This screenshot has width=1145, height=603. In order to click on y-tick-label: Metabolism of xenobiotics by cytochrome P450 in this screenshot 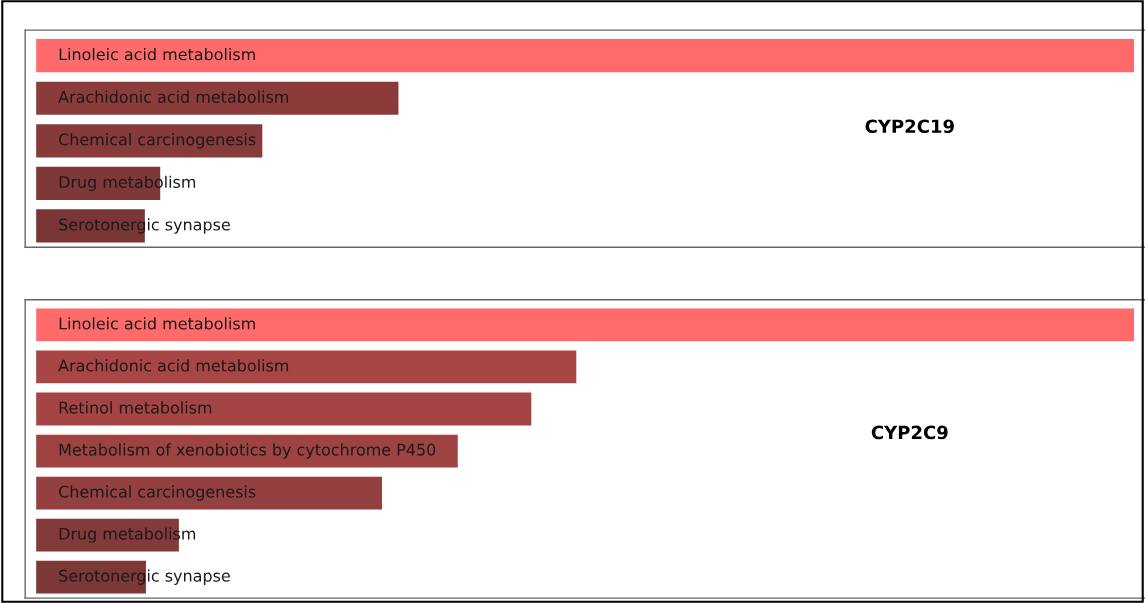, I will do `click(247, 451)`.